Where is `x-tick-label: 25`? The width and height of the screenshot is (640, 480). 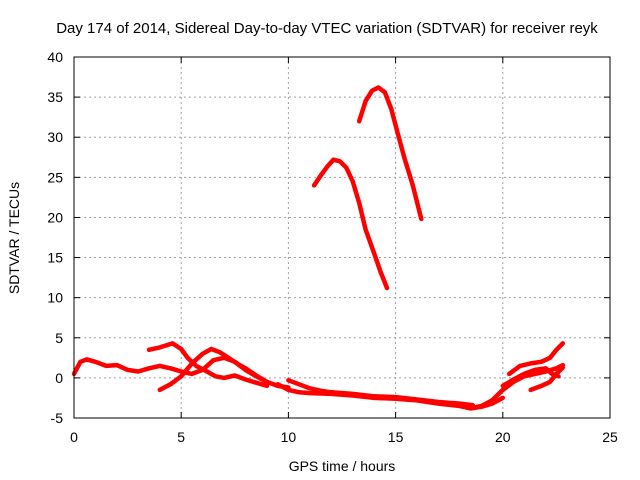
x-tick-label: 25 is located at coordinates (610, 437).